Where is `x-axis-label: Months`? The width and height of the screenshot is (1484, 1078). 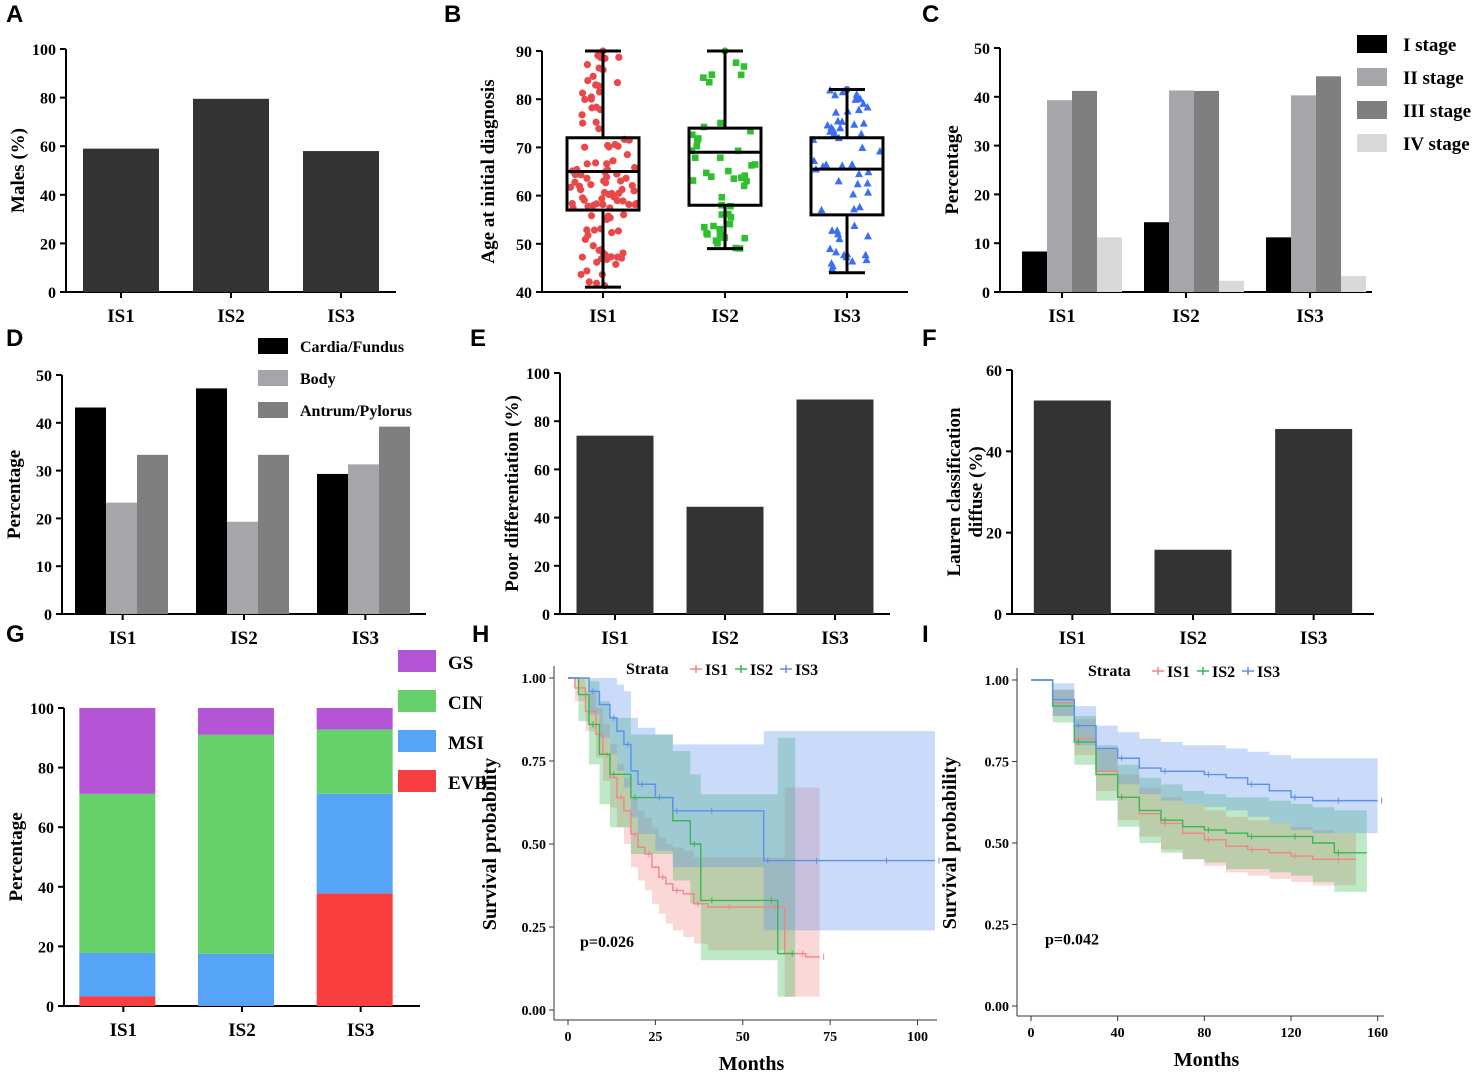
x-axis-label: Months is located at coordinates (1207, 1060).